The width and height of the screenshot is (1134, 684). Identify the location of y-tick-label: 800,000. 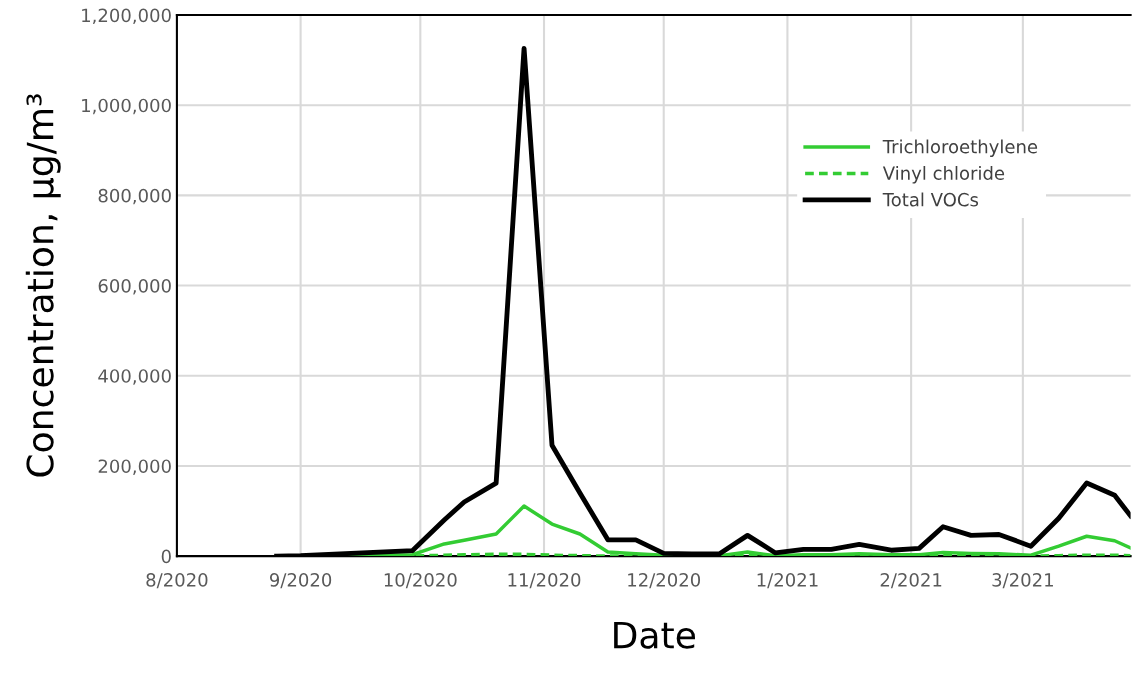
(134, 196).